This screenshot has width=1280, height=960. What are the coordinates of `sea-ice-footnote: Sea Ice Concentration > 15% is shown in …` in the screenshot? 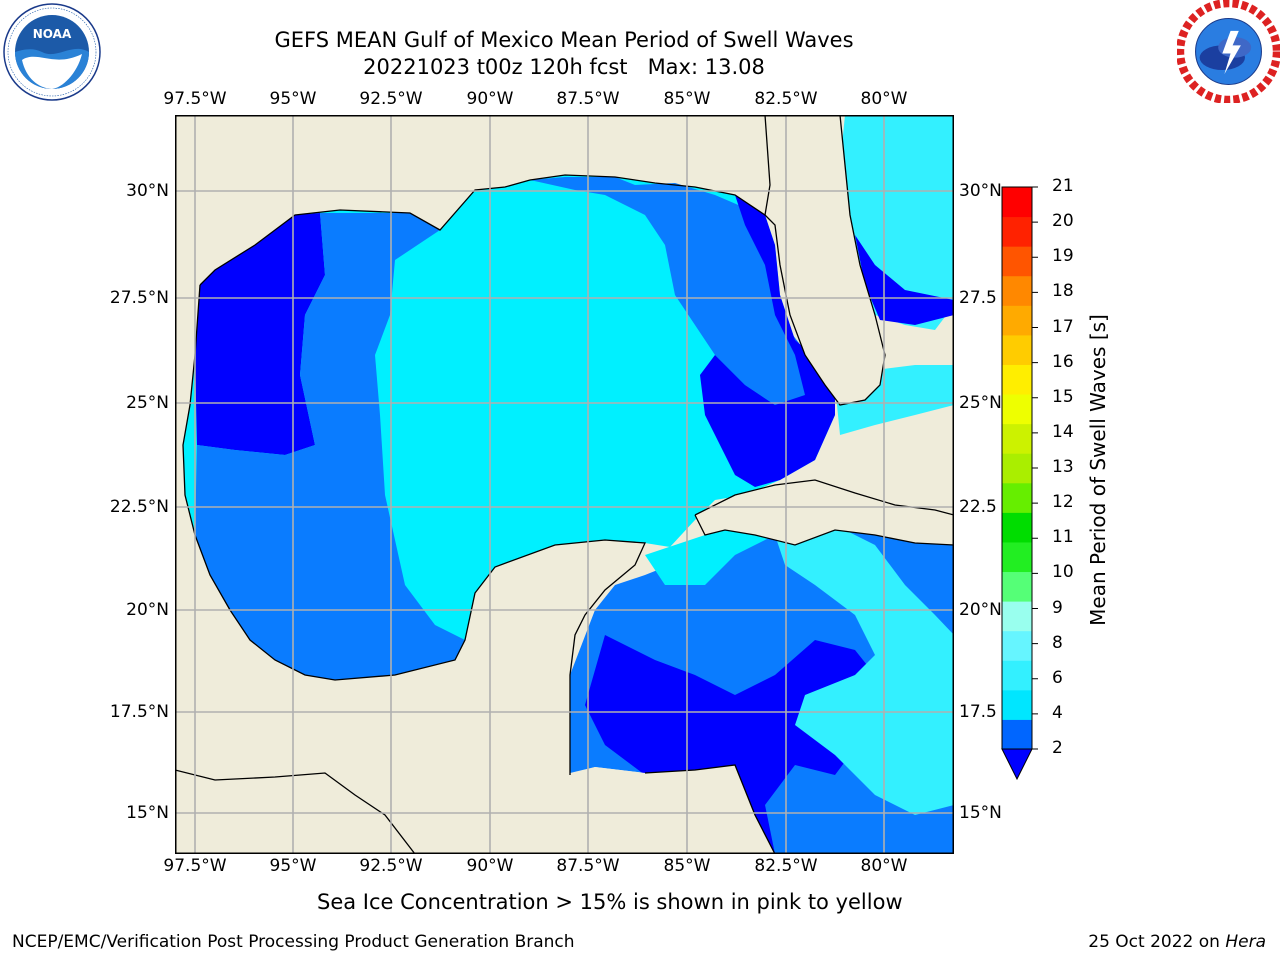 It's located at (610, 902).